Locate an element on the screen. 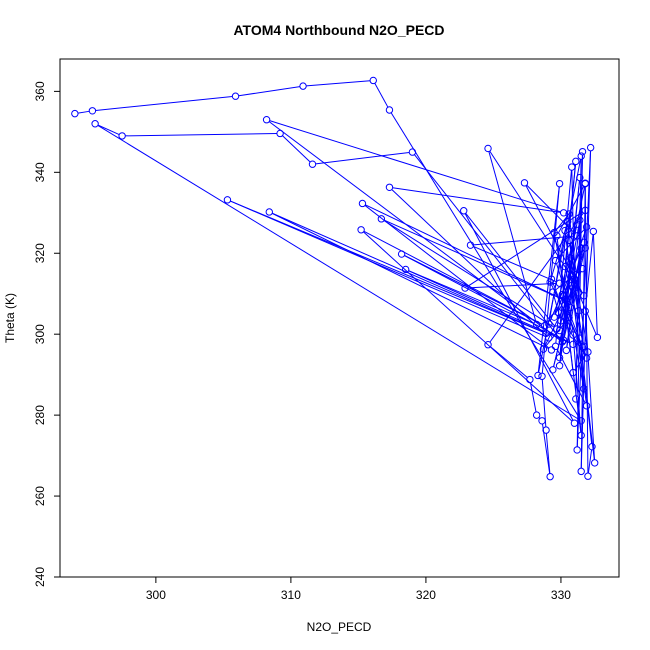 This screenshot has height=650, width=650. y-tick-label: 320 is located at coordinates (40, 253).